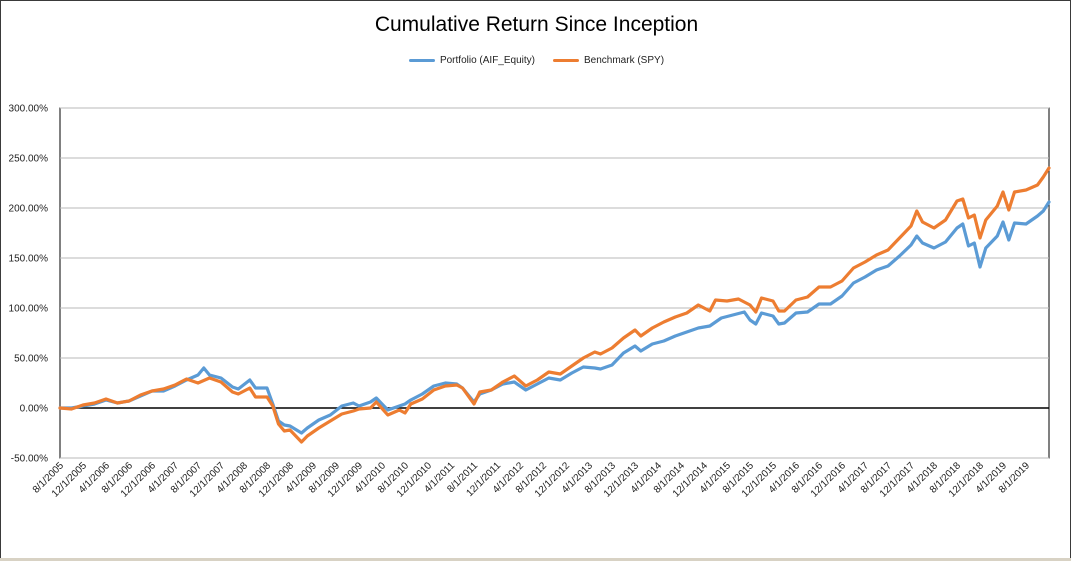  I want to click on legend-label-benchmark: Benchmark (SPY), so click(624, 60).